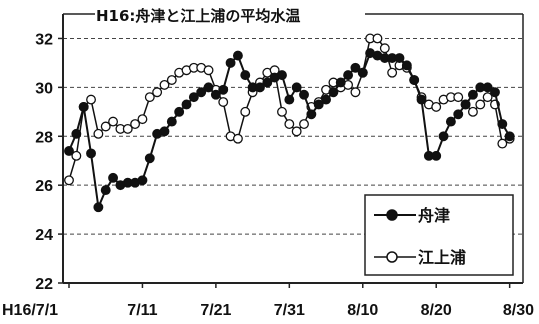 The height and width of the screenshot is (324, 539). What do you see at coordinates (392, 215) in the screenshot?
I see `legend-marker-funatsu` at bounding box center [392, 215].